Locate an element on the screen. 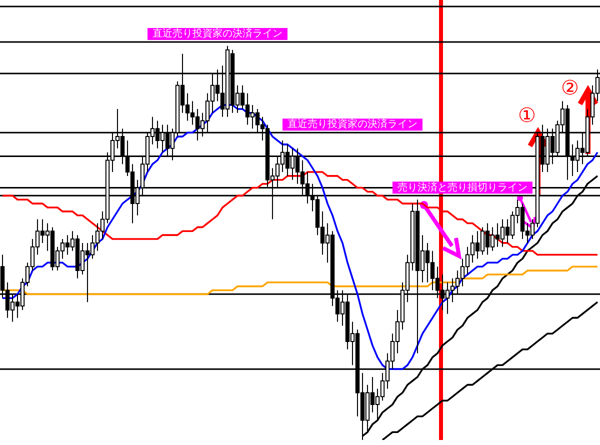 Image resolution: width=600 pixels, height=445 pixels. annotation: ① is located at coordinates (527, 115).